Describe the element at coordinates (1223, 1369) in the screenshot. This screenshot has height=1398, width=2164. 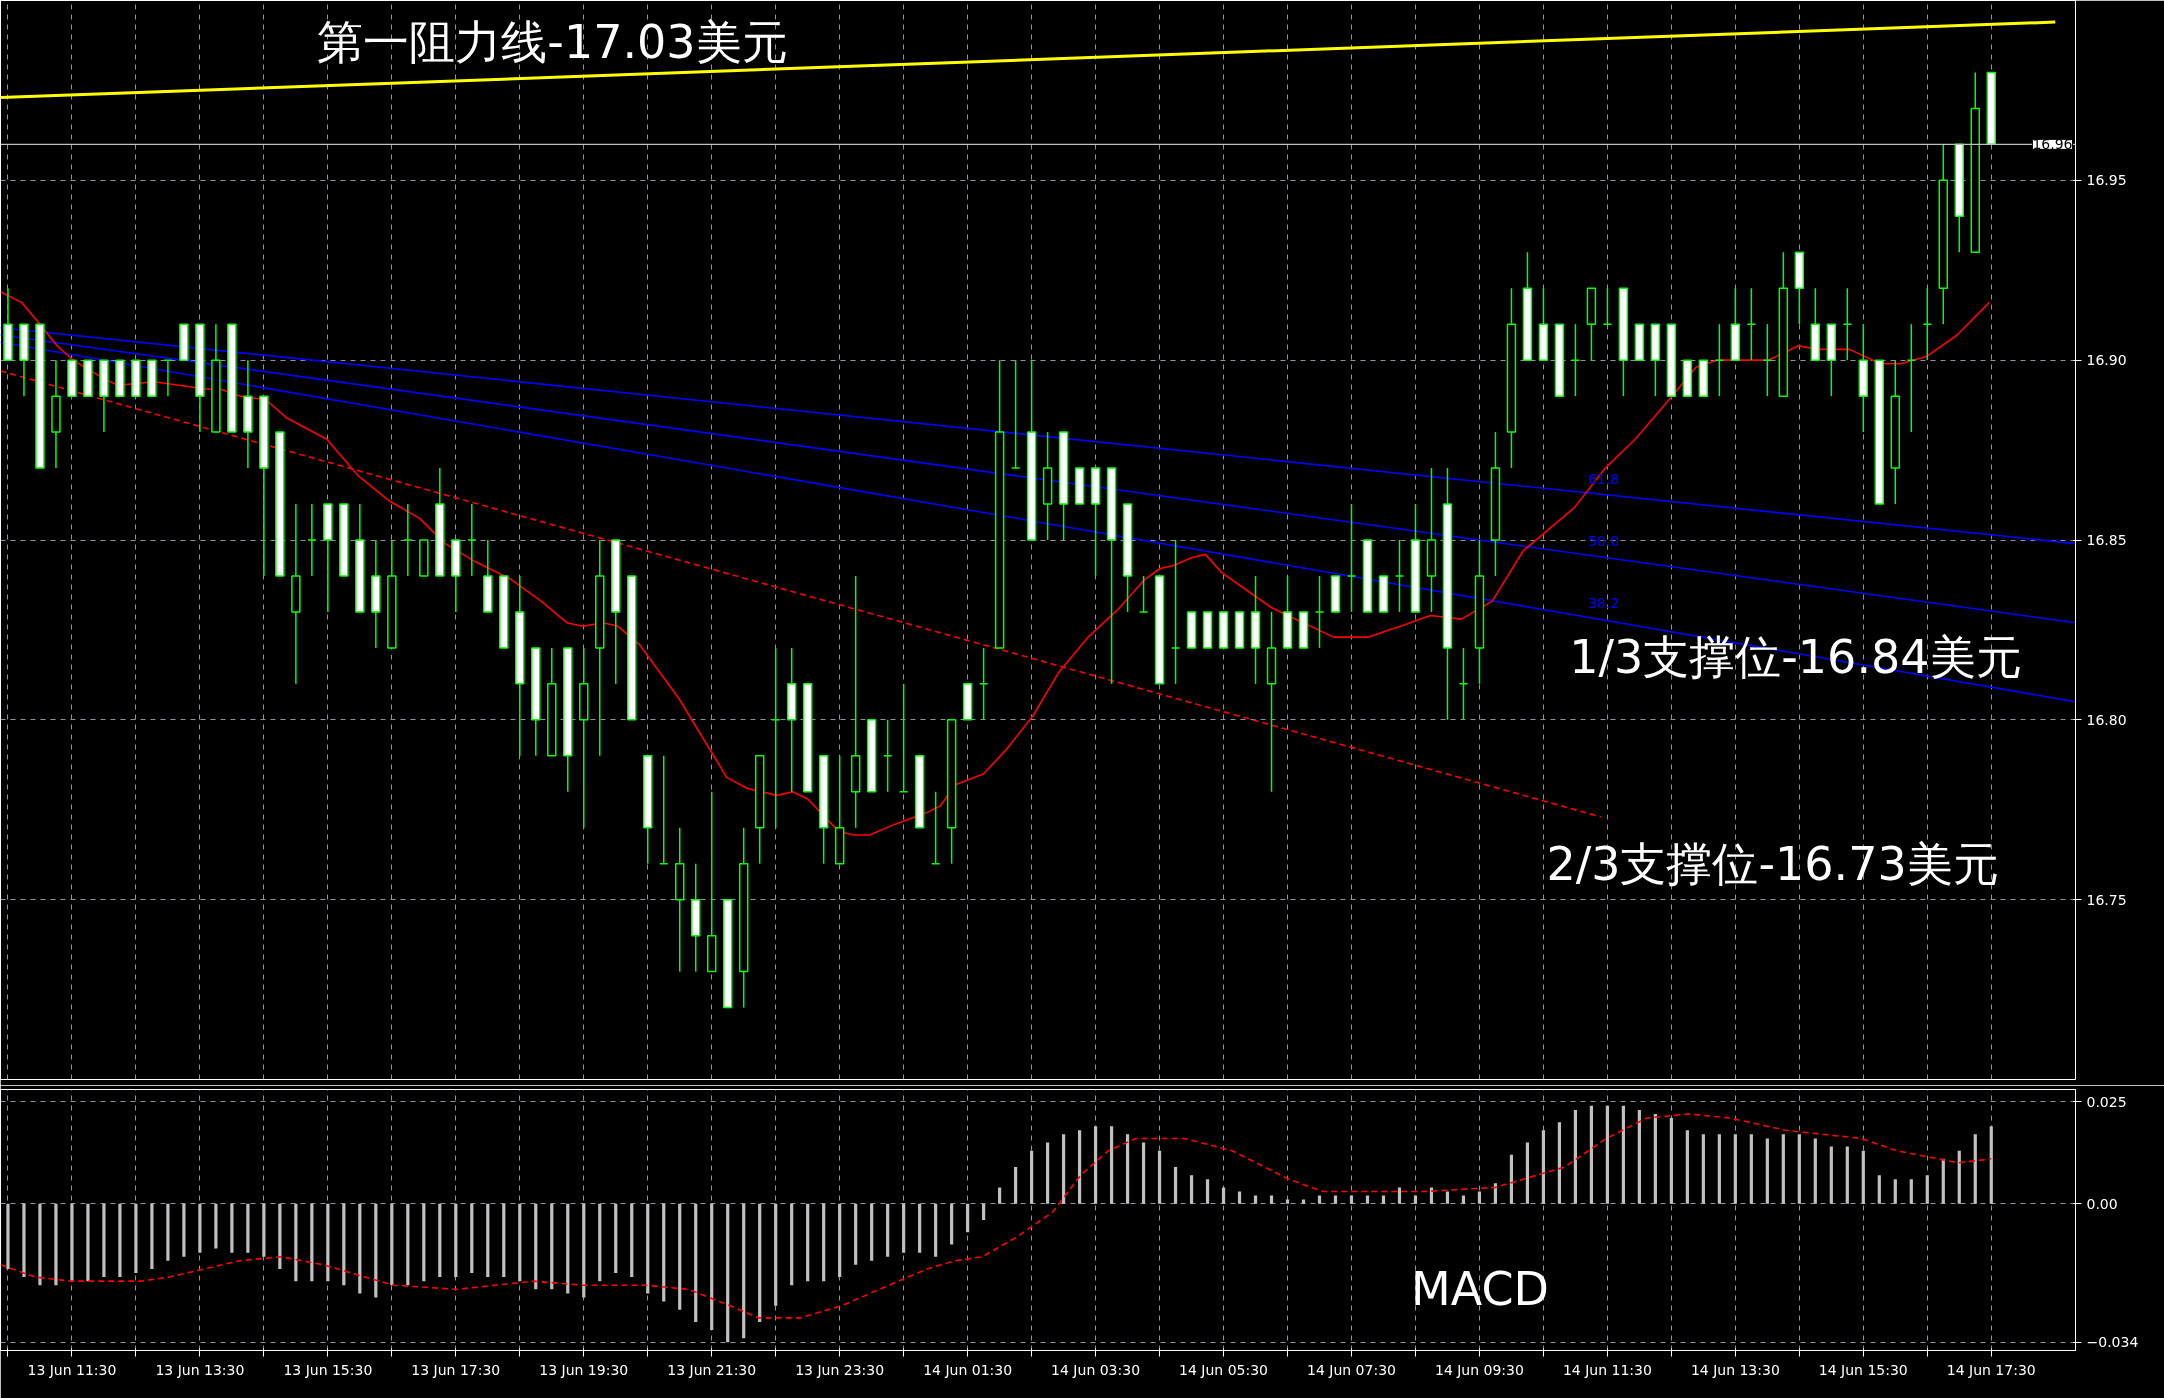
I see `x-tick-label: 14 Jun 05:30` at that location.